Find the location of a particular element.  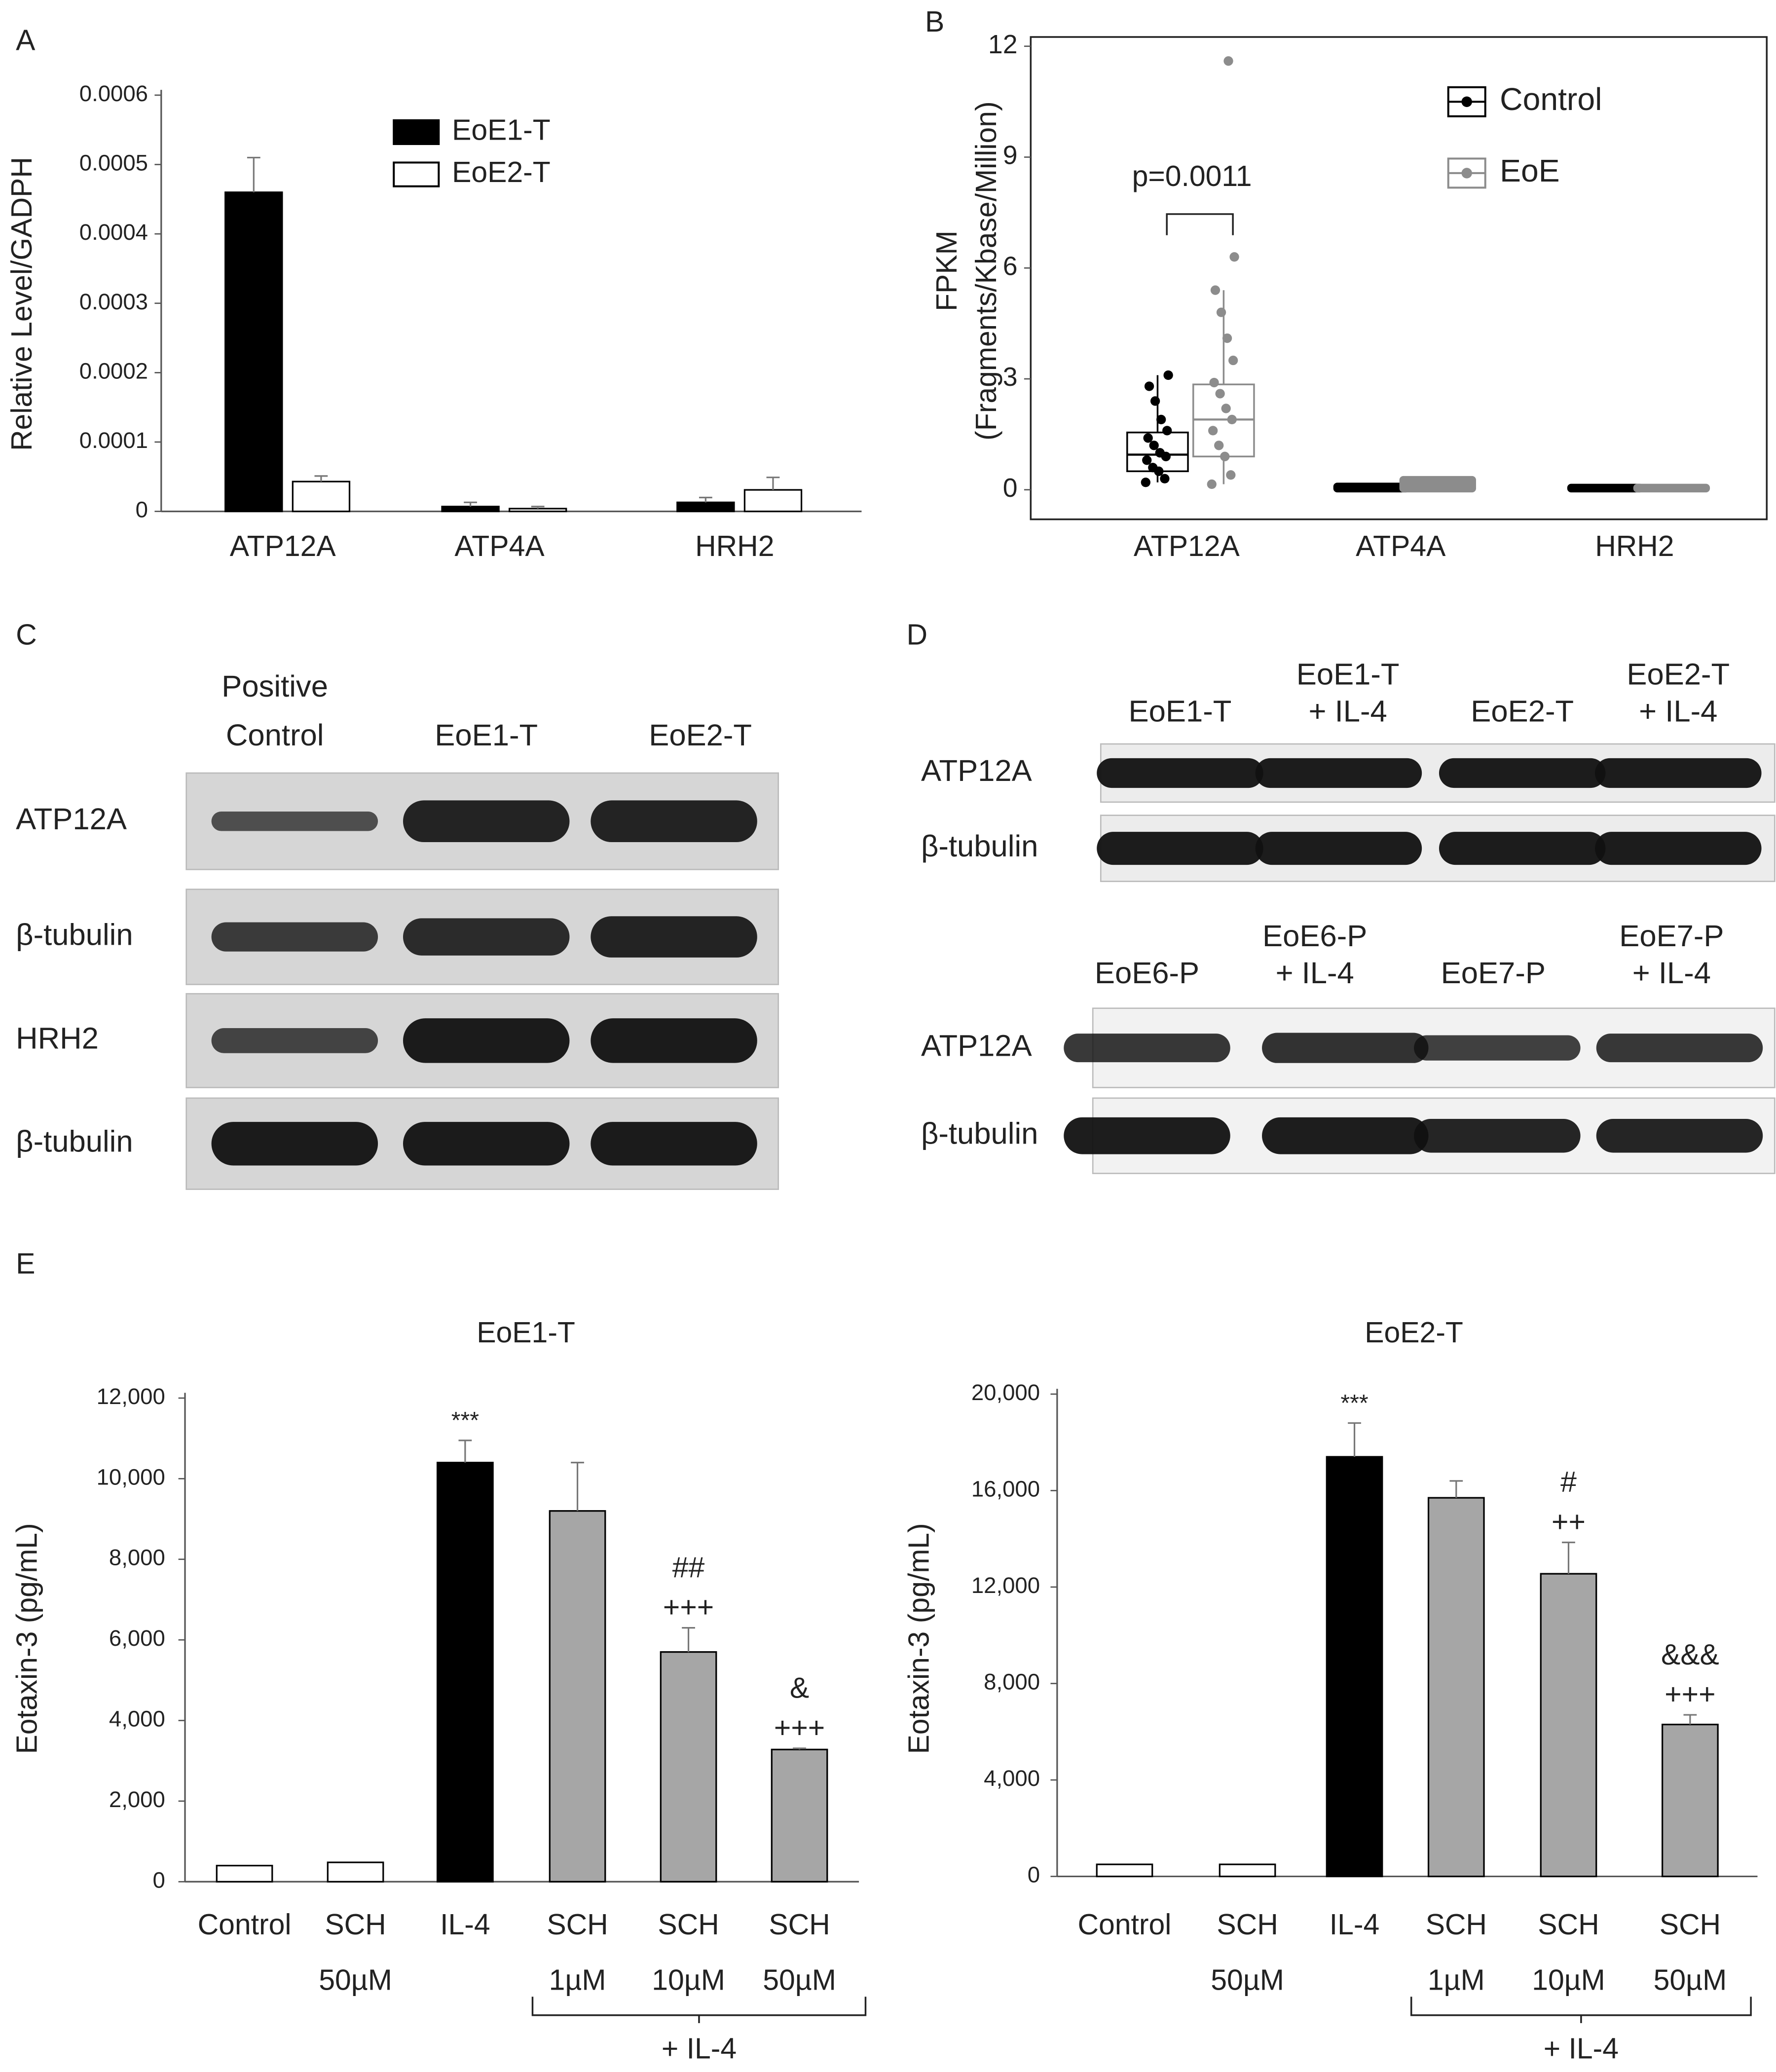

p-value: p=0.0011 is located at coordinates (1192, 176).